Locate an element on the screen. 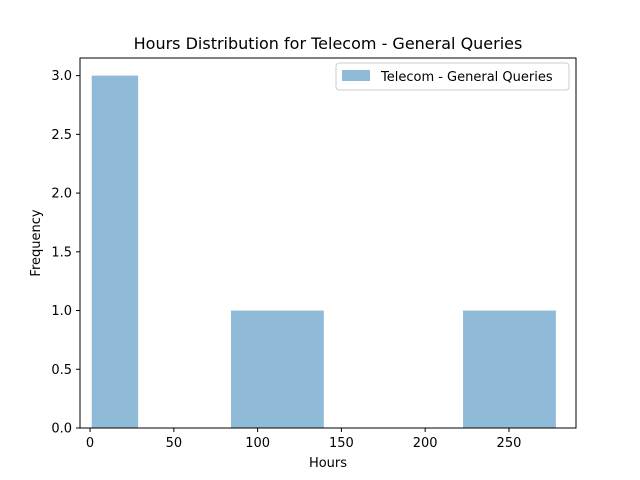 This screenshot has height=480, width=640. legend-swatch is located at coordinates (356, 75).